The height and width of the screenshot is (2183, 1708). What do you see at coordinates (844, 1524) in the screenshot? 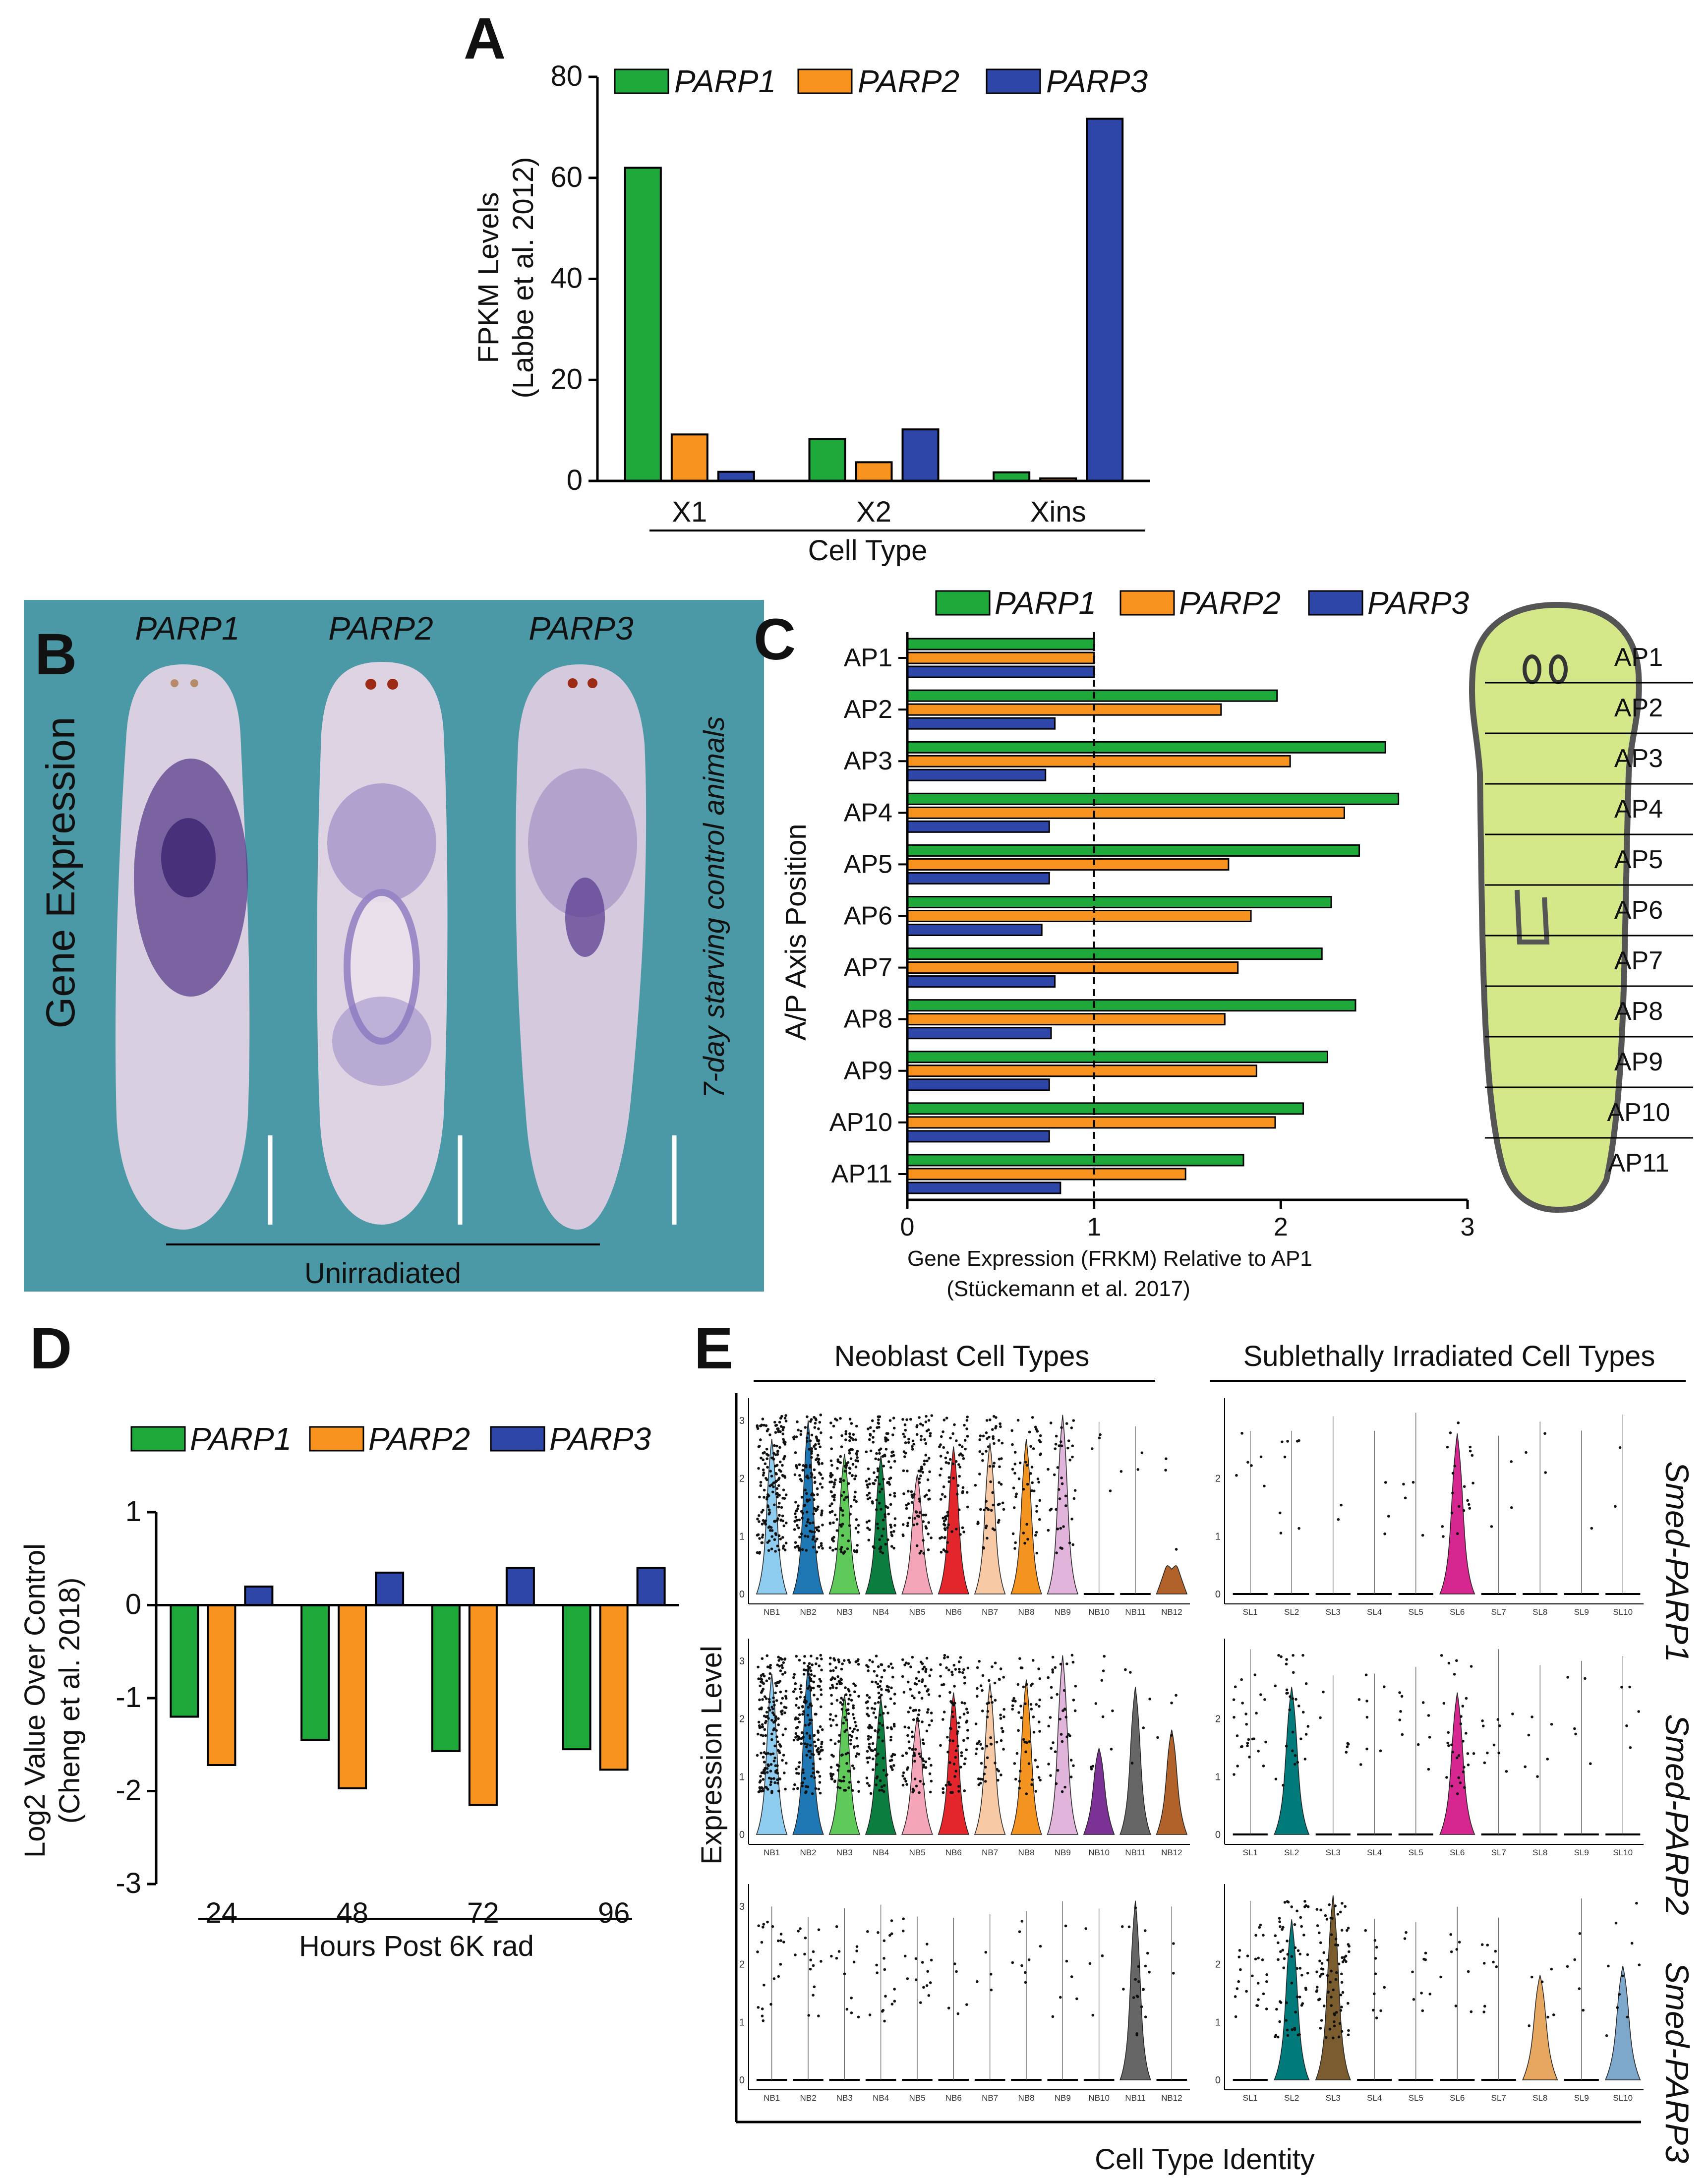
I see `nb-violin-nb3` at bounding box center [844, 1524].